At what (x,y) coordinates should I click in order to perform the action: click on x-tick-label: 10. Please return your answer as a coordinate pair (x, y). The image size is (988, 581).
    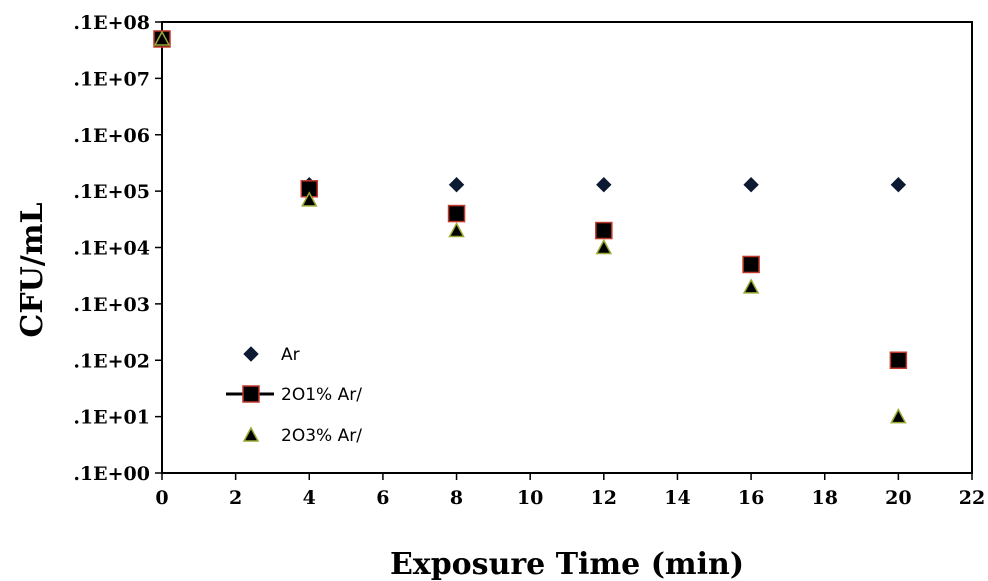
    Looking at the image, I should click on (530, 498).